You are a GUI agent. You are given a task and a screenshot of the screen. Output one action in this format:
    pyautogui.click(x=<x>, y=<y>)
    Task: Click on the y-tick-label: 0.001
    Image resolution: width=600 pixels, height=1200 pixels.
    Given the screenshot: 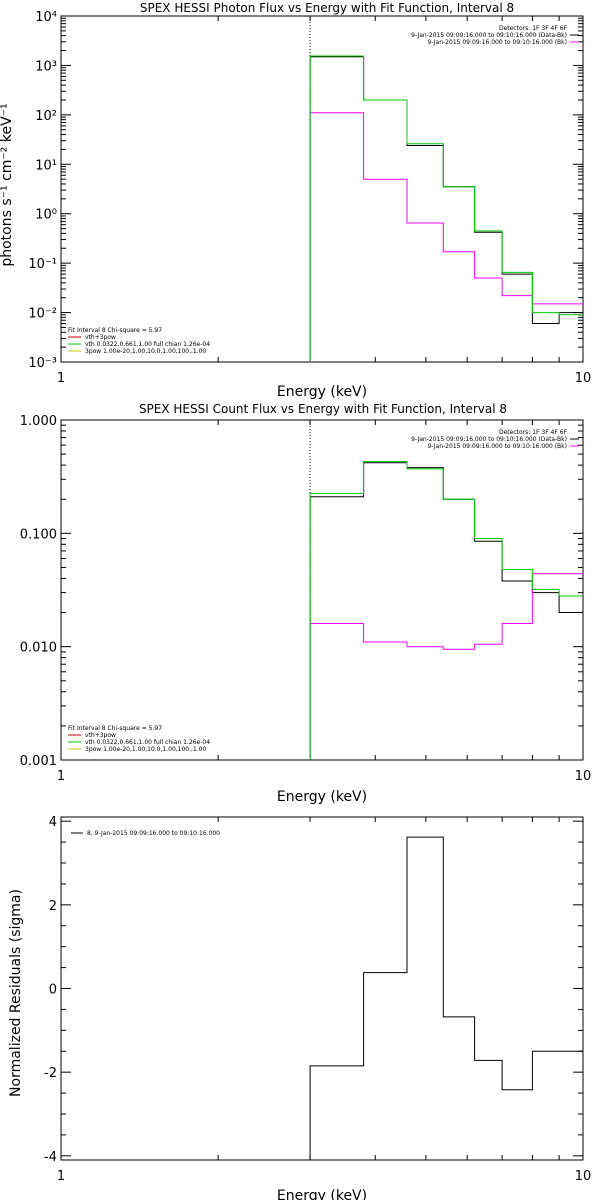 What is the action you would take?
    pyautogui.click(x=38, y=761)
    